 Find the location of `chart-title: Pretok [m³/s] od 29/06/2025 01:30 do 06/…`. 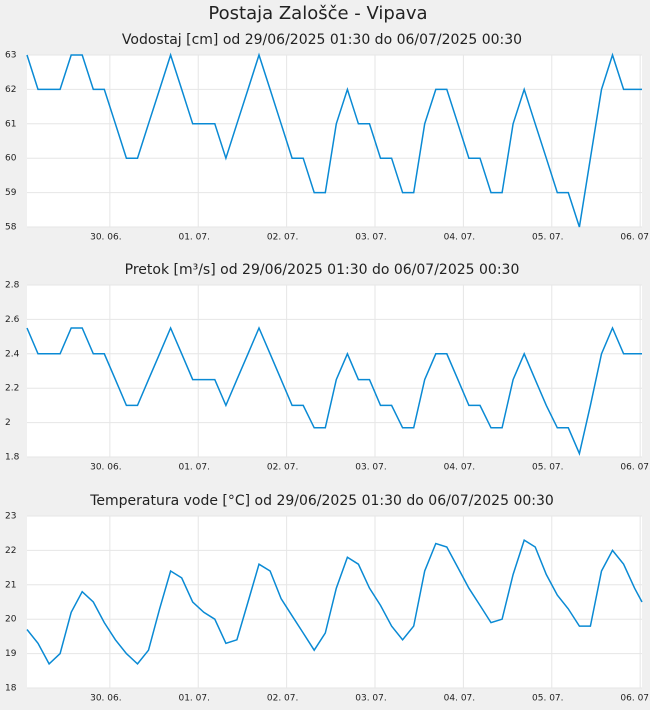

chart-title: Pretok [m³/s] od 29/06/2025 01:30 do 06/… is located at coordinates (322, 270).